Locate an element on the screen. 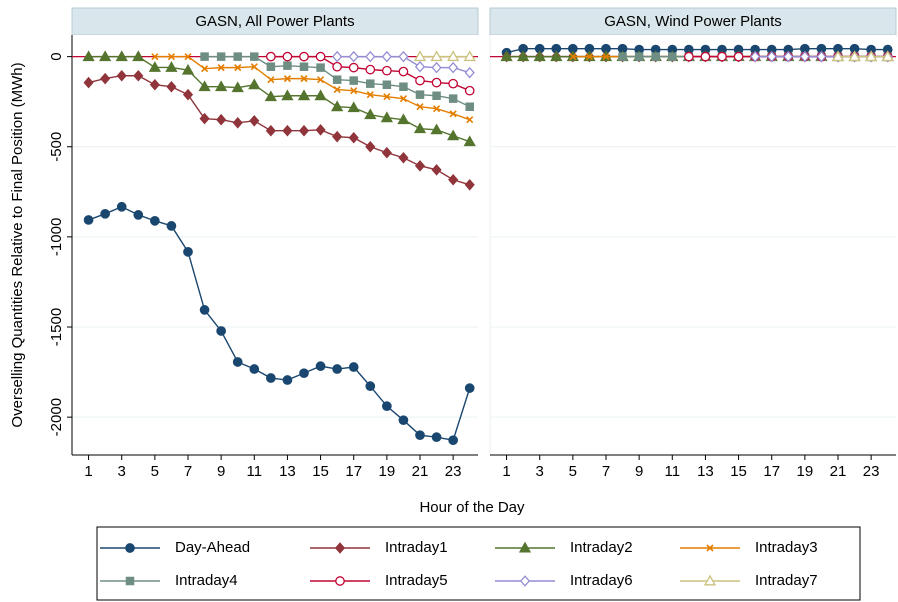 This screenshot has width=898, height=602. legend-label: Intraday7 is located at coordinates (786, 580).